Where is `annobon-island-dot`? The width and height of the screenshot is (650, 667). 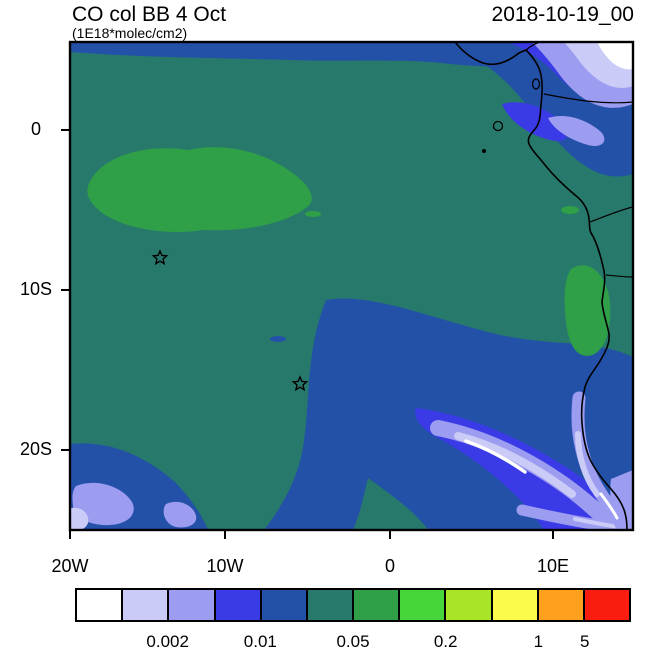
annobon-island-dot is located at coordinates (484, 151).